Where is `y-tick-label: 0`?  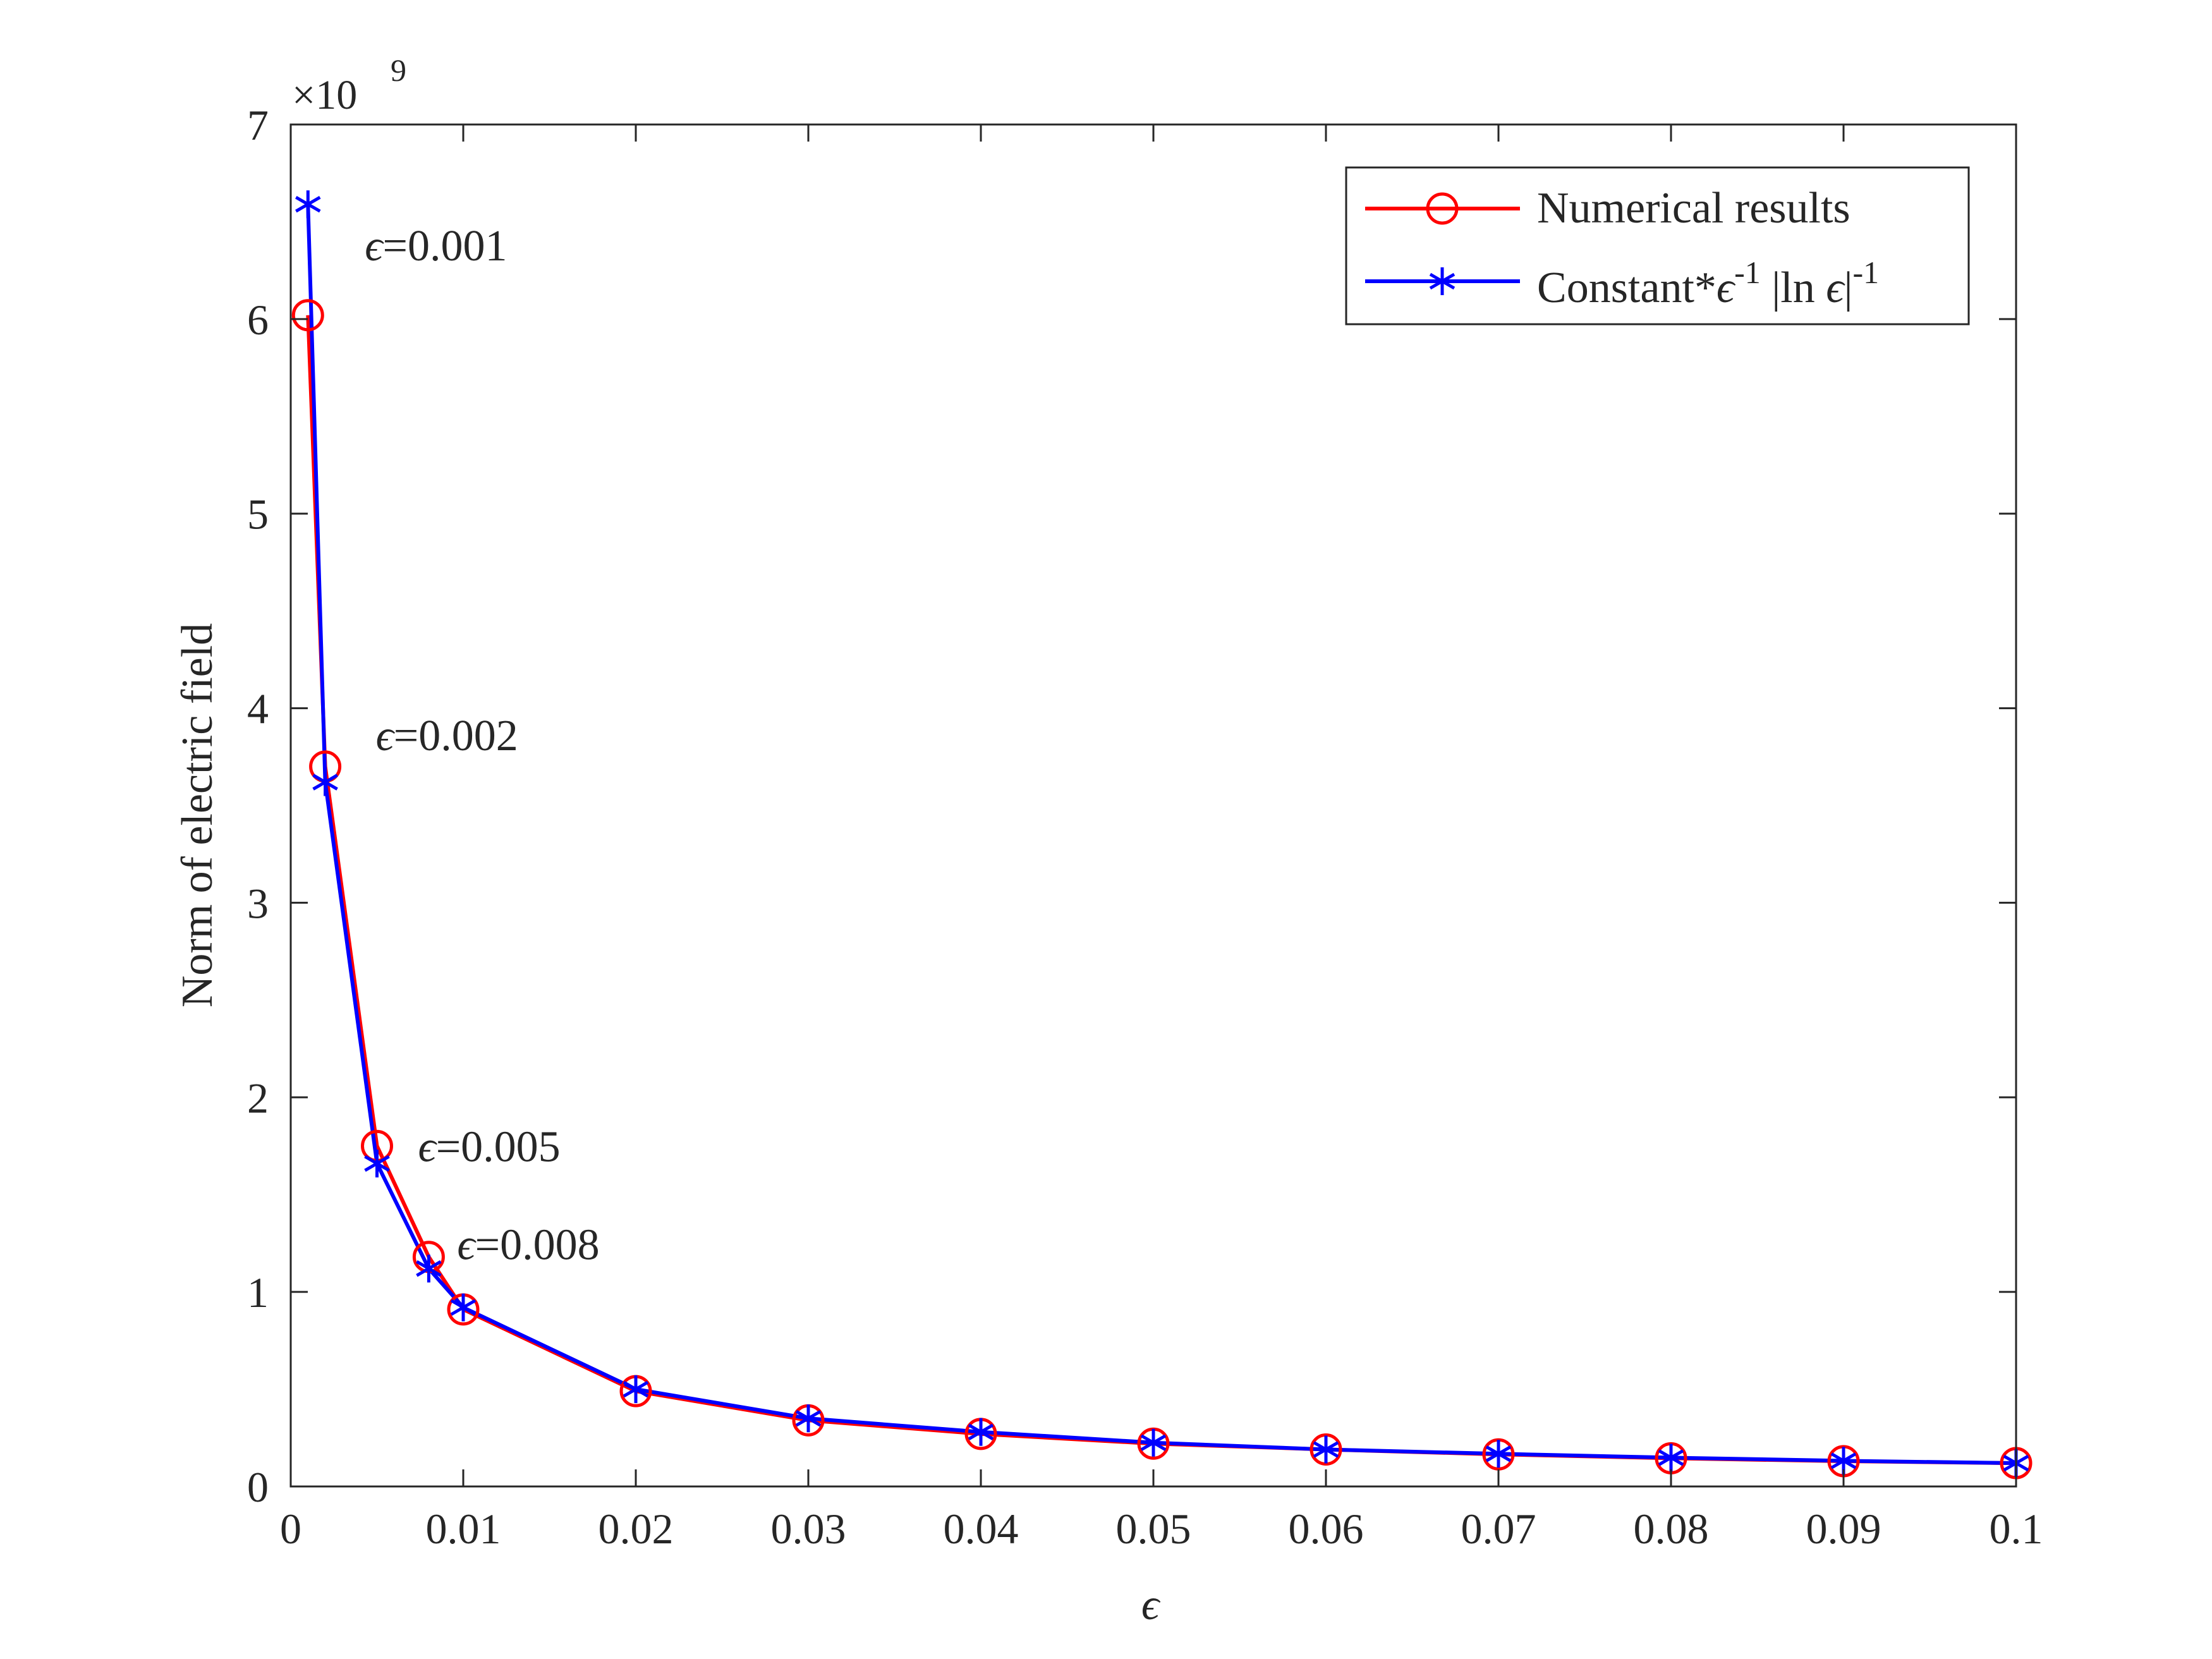 y-tick-label: 0 is located at coordinates (258, 1487).